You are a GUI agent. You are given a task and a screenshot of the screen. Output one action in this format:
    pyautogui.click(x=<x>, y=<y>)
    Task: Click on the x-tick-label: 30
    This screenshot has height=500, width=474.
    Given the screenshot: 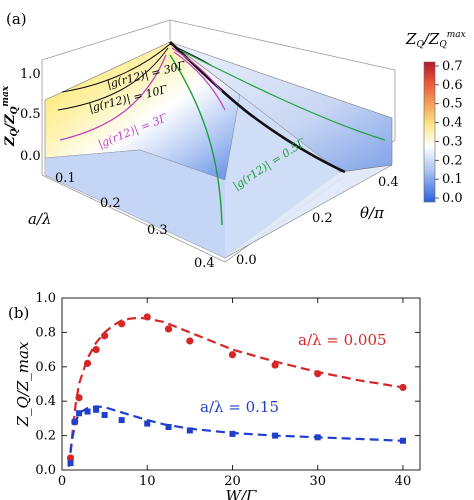 What is the action you would take?
    pyautogui.click(x=317, y=481)
    